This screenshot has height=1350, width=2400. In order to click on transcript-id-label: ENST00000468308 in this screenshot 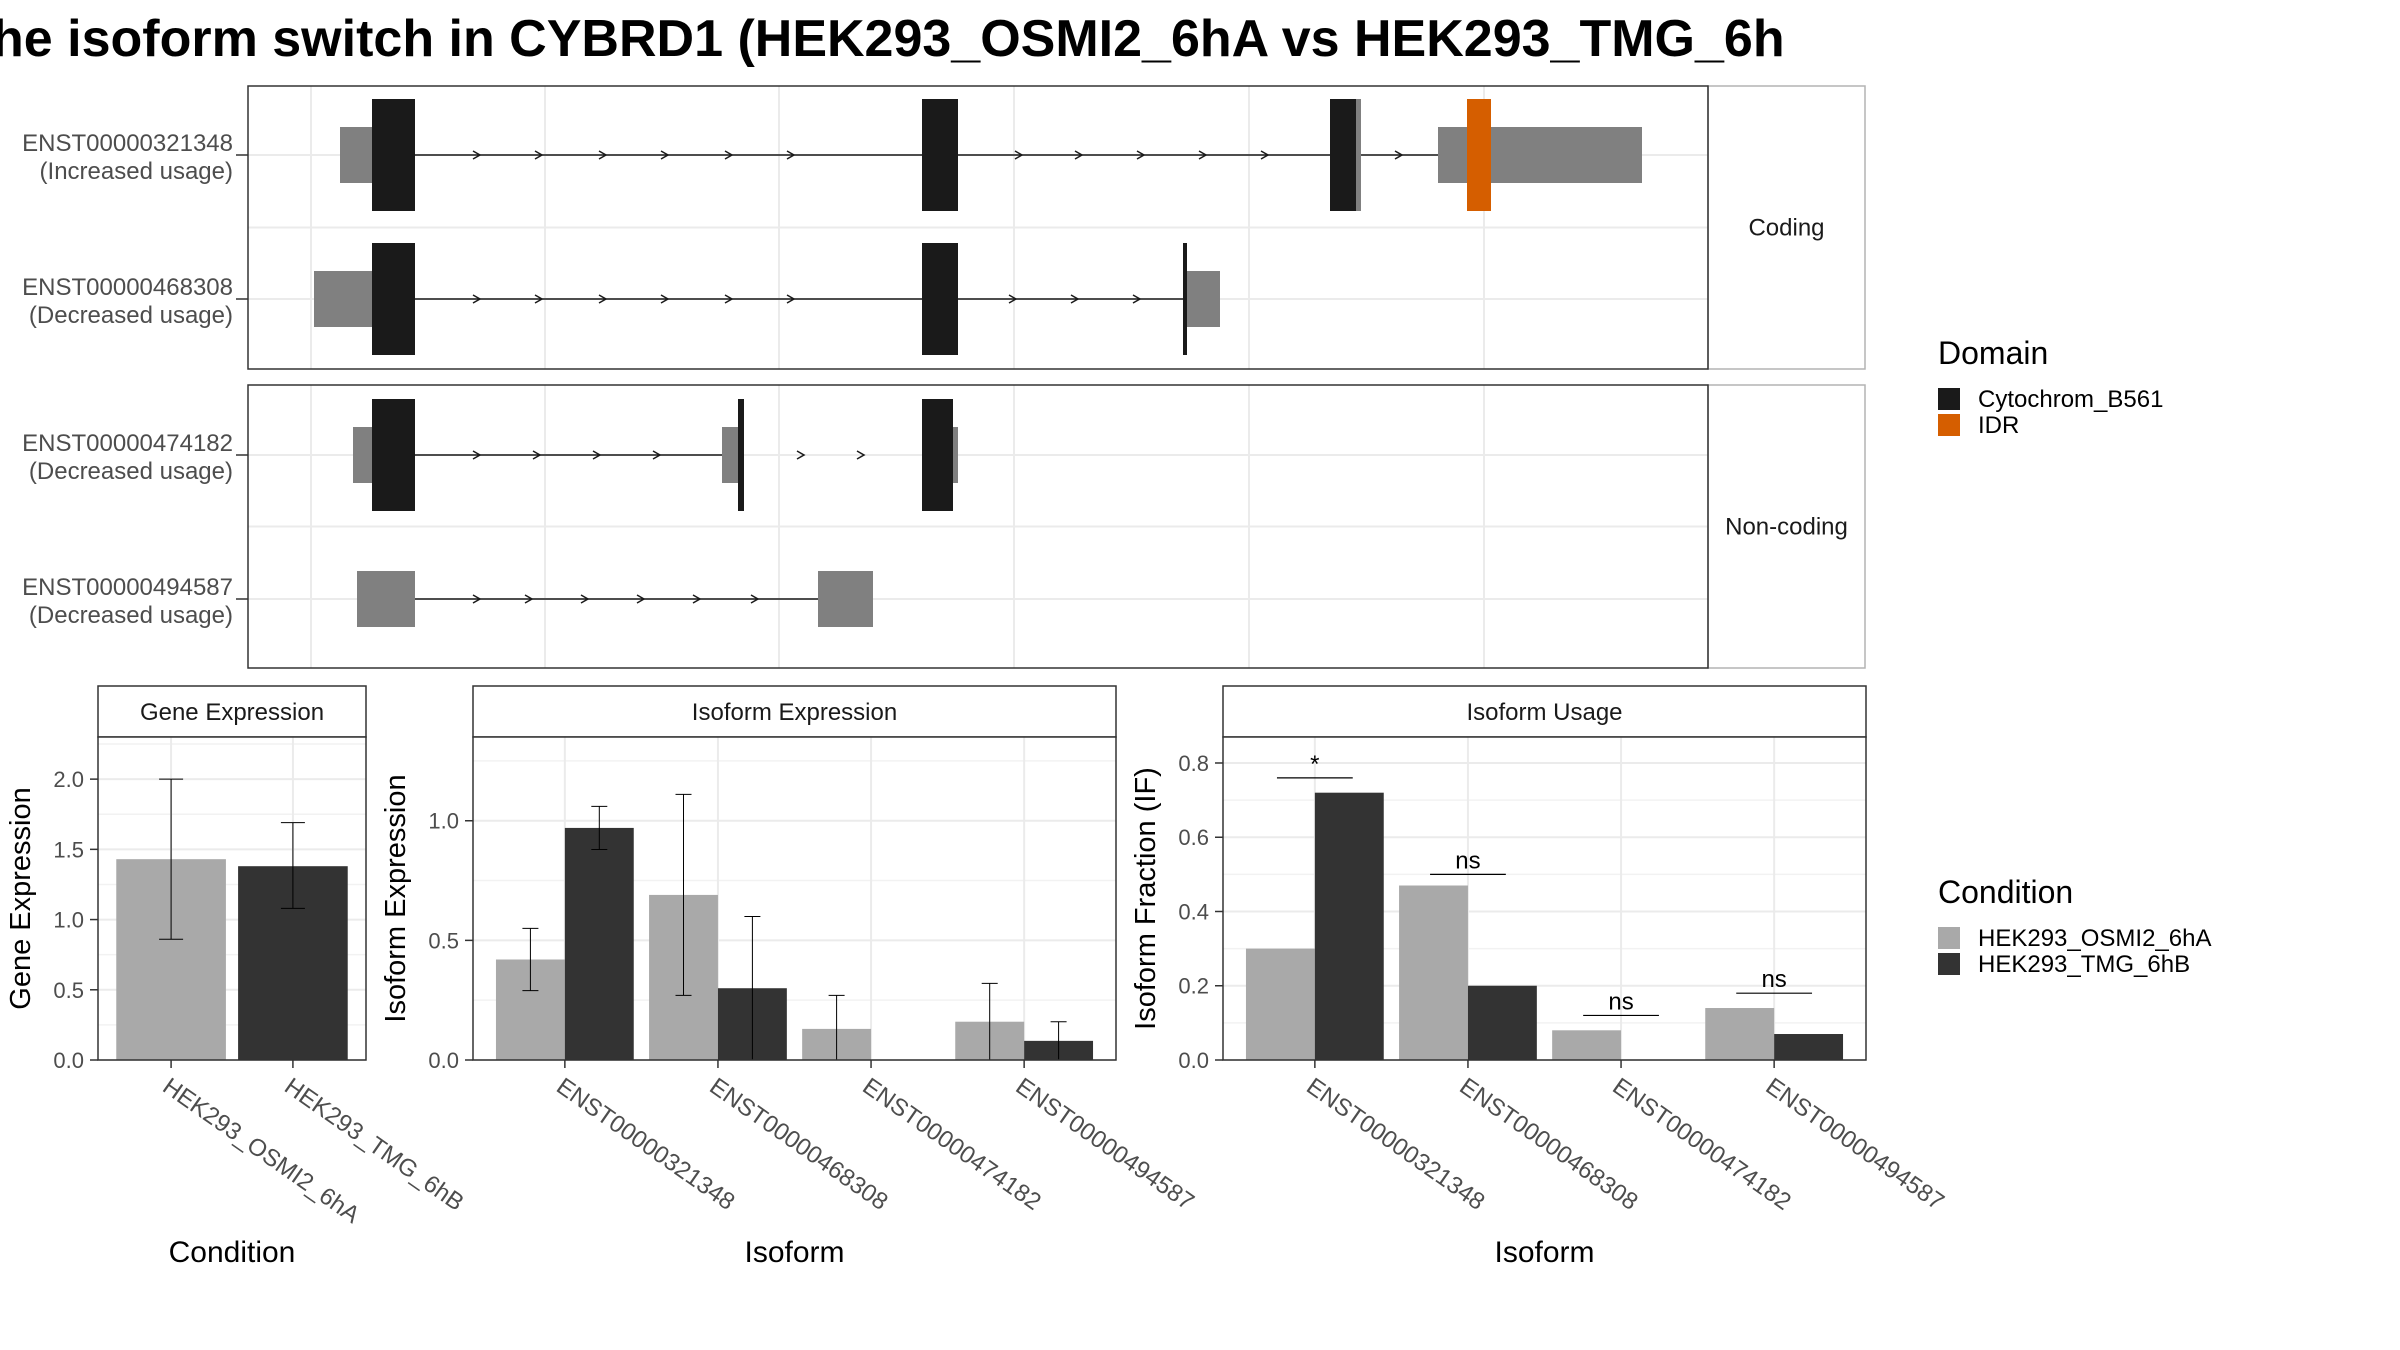, I will do `click(127, 287)`.